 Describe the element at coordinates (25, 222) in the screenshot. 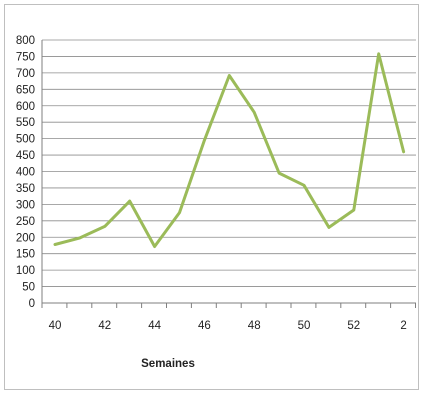

I see `y-tick-label: 250` at that location.